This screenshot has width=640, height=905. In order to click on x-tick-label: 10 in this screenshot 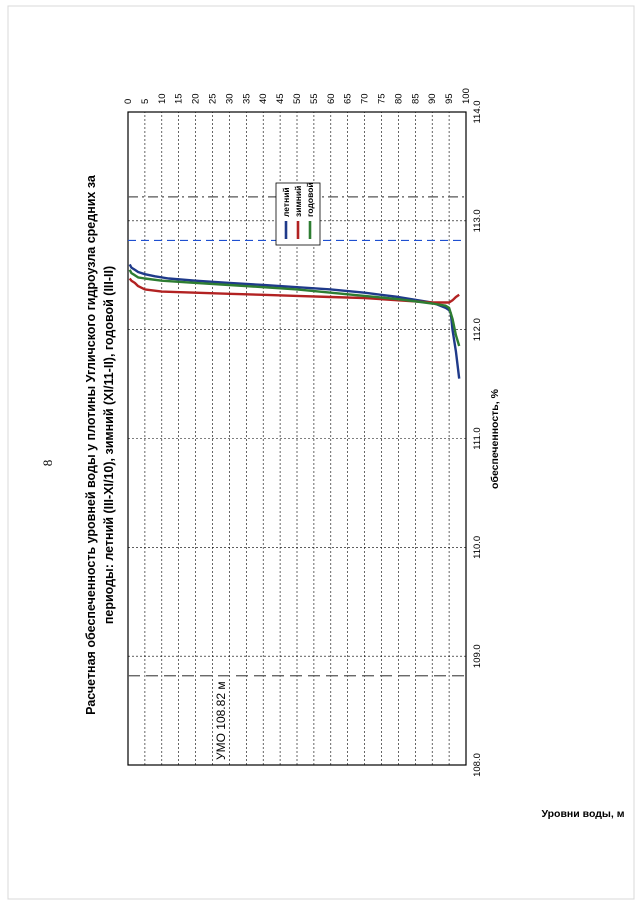, I will do `click(162, 98)`.